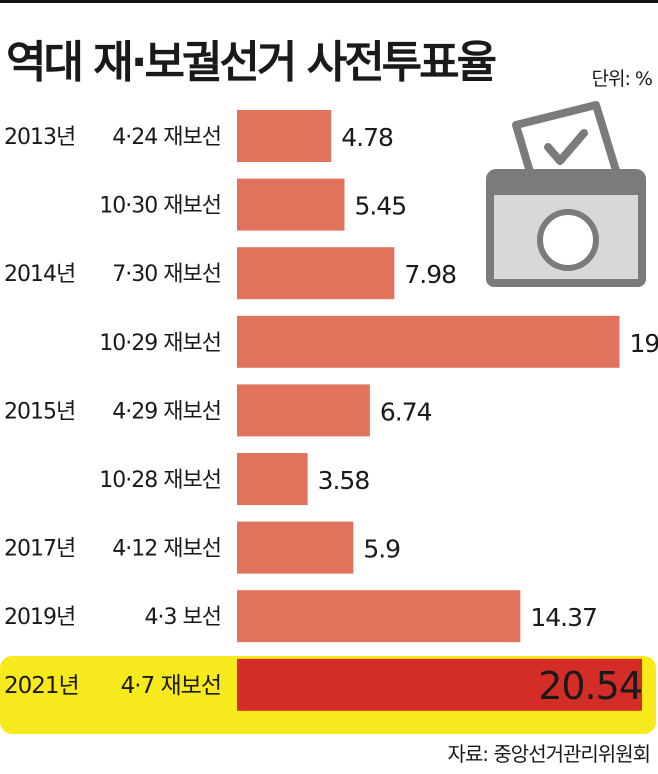 This screenshot has width=658, height=774. What do you see at coordinates (381, 549) in the screenshot?
I see `value-label-6: 5.9` at bounding box center [381, 549].